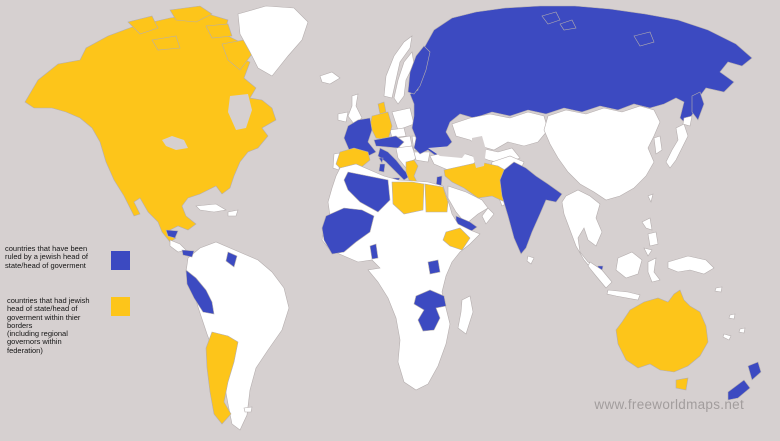 The height and width of the screenshot is (441, 780). I want to click on region-india, so click(531, 208).